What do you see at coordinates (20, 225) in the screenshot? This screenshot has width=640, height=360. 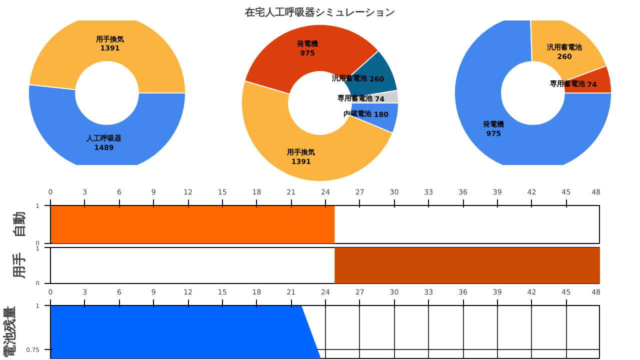 I see `y-axis-title: 自動` at bounding box center [20, 225].